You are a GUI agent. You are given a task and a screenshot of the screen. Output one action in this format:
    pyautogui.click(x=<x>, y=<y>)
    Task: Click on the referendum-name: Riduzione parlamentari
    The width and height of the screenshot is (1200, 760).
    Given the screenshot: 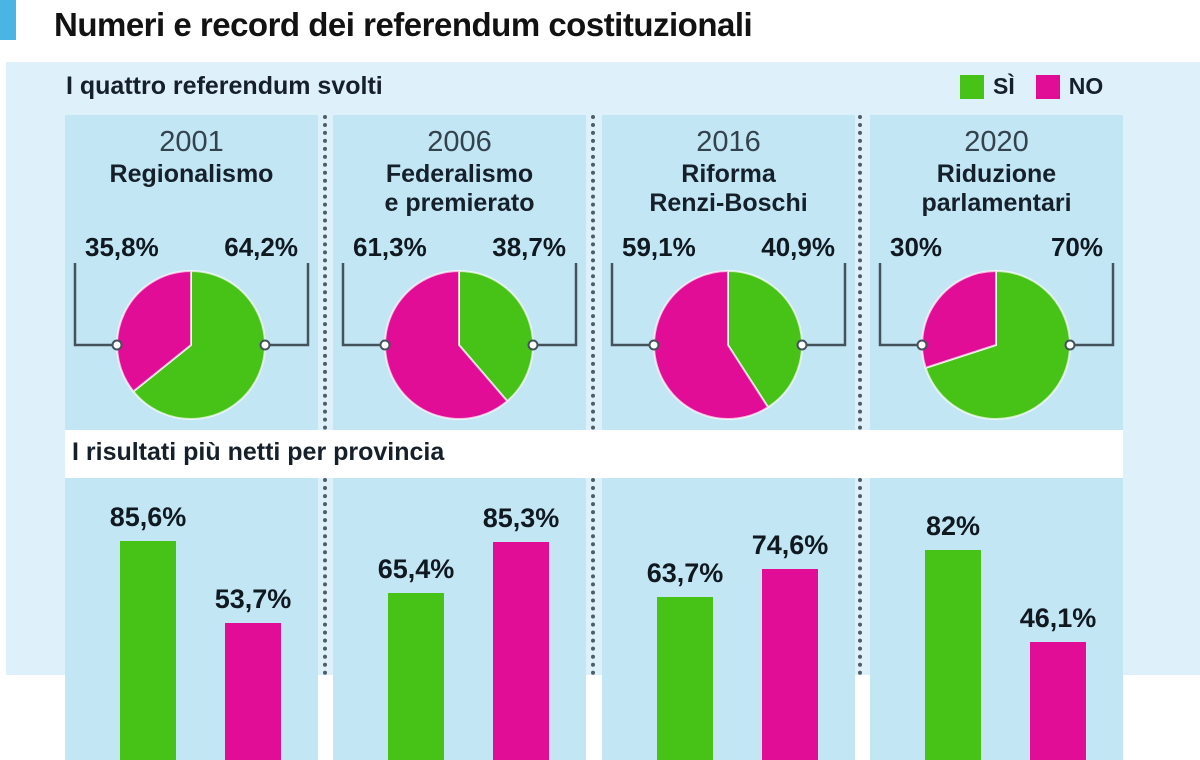 What is the action you would take?
    pyautogui.click(x=996, y=188)
    